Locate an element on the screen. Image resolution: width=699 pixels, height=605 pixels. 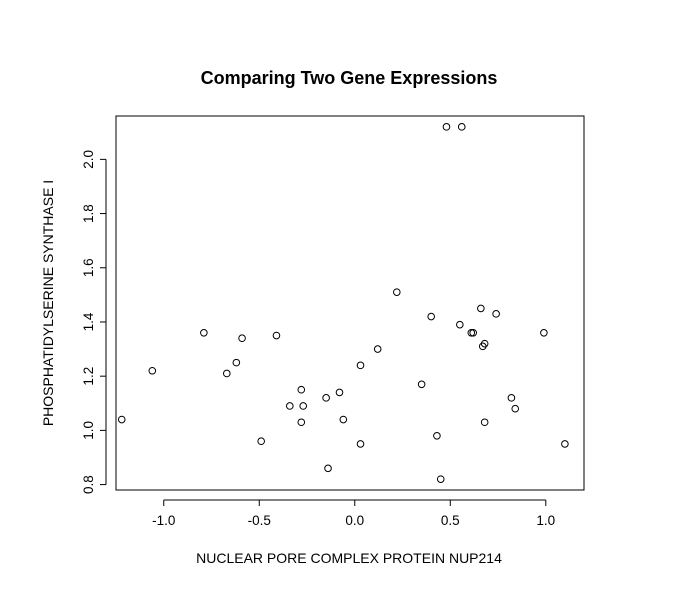
x-tick-label: 0.0 is located at coordinates (354, 520).